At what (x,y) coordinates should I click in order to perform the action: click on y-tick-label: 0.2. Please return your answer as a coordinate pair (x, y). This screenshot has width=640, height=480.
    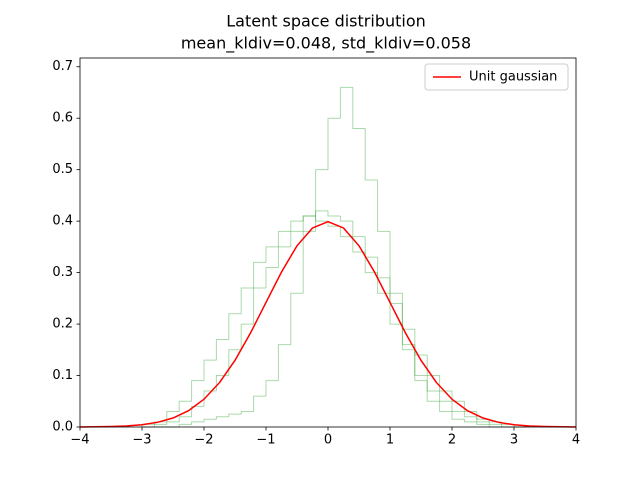
    Looking at the image, I should click on (62, 324).